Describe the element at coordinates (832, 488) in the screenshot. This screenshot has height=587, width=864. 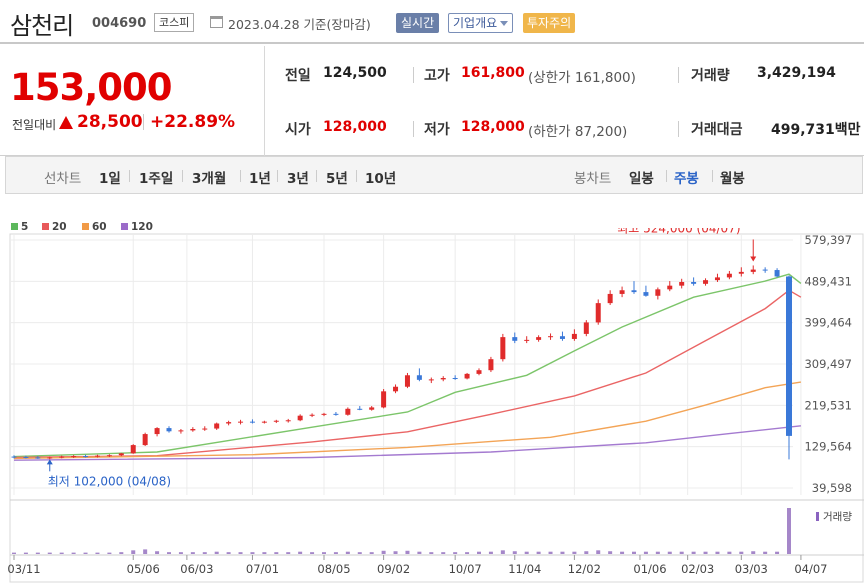
I see `y-tick-label: 39,598` at that location.